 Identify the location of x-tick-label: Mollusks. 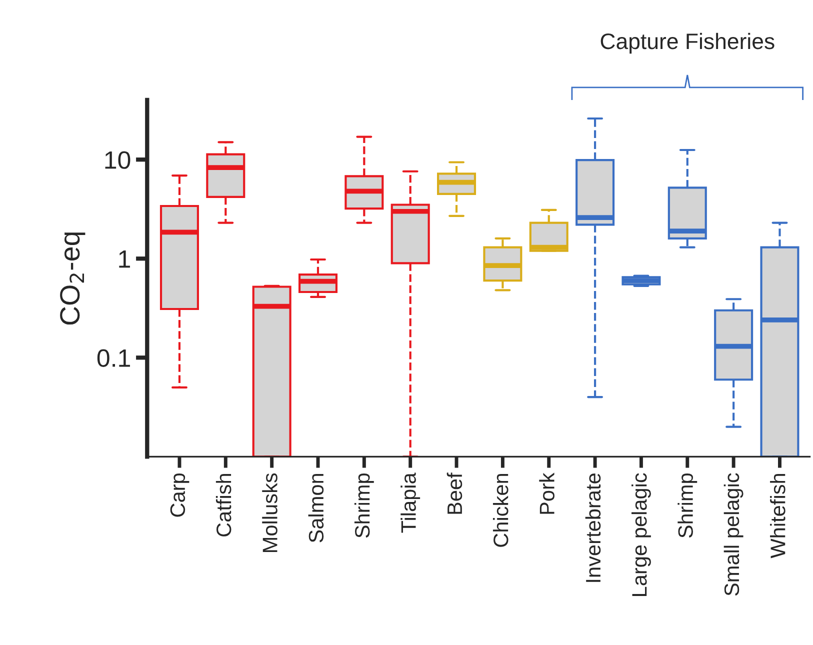
(270, 512).